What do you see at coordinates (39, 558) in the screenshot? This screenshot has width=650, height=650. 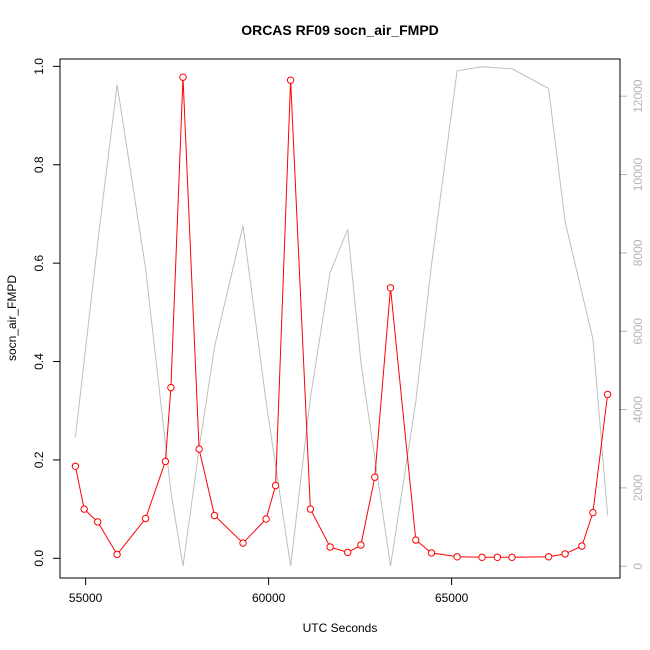 I see `y-tick-label: 0.0` at bounding box center [39, 558].